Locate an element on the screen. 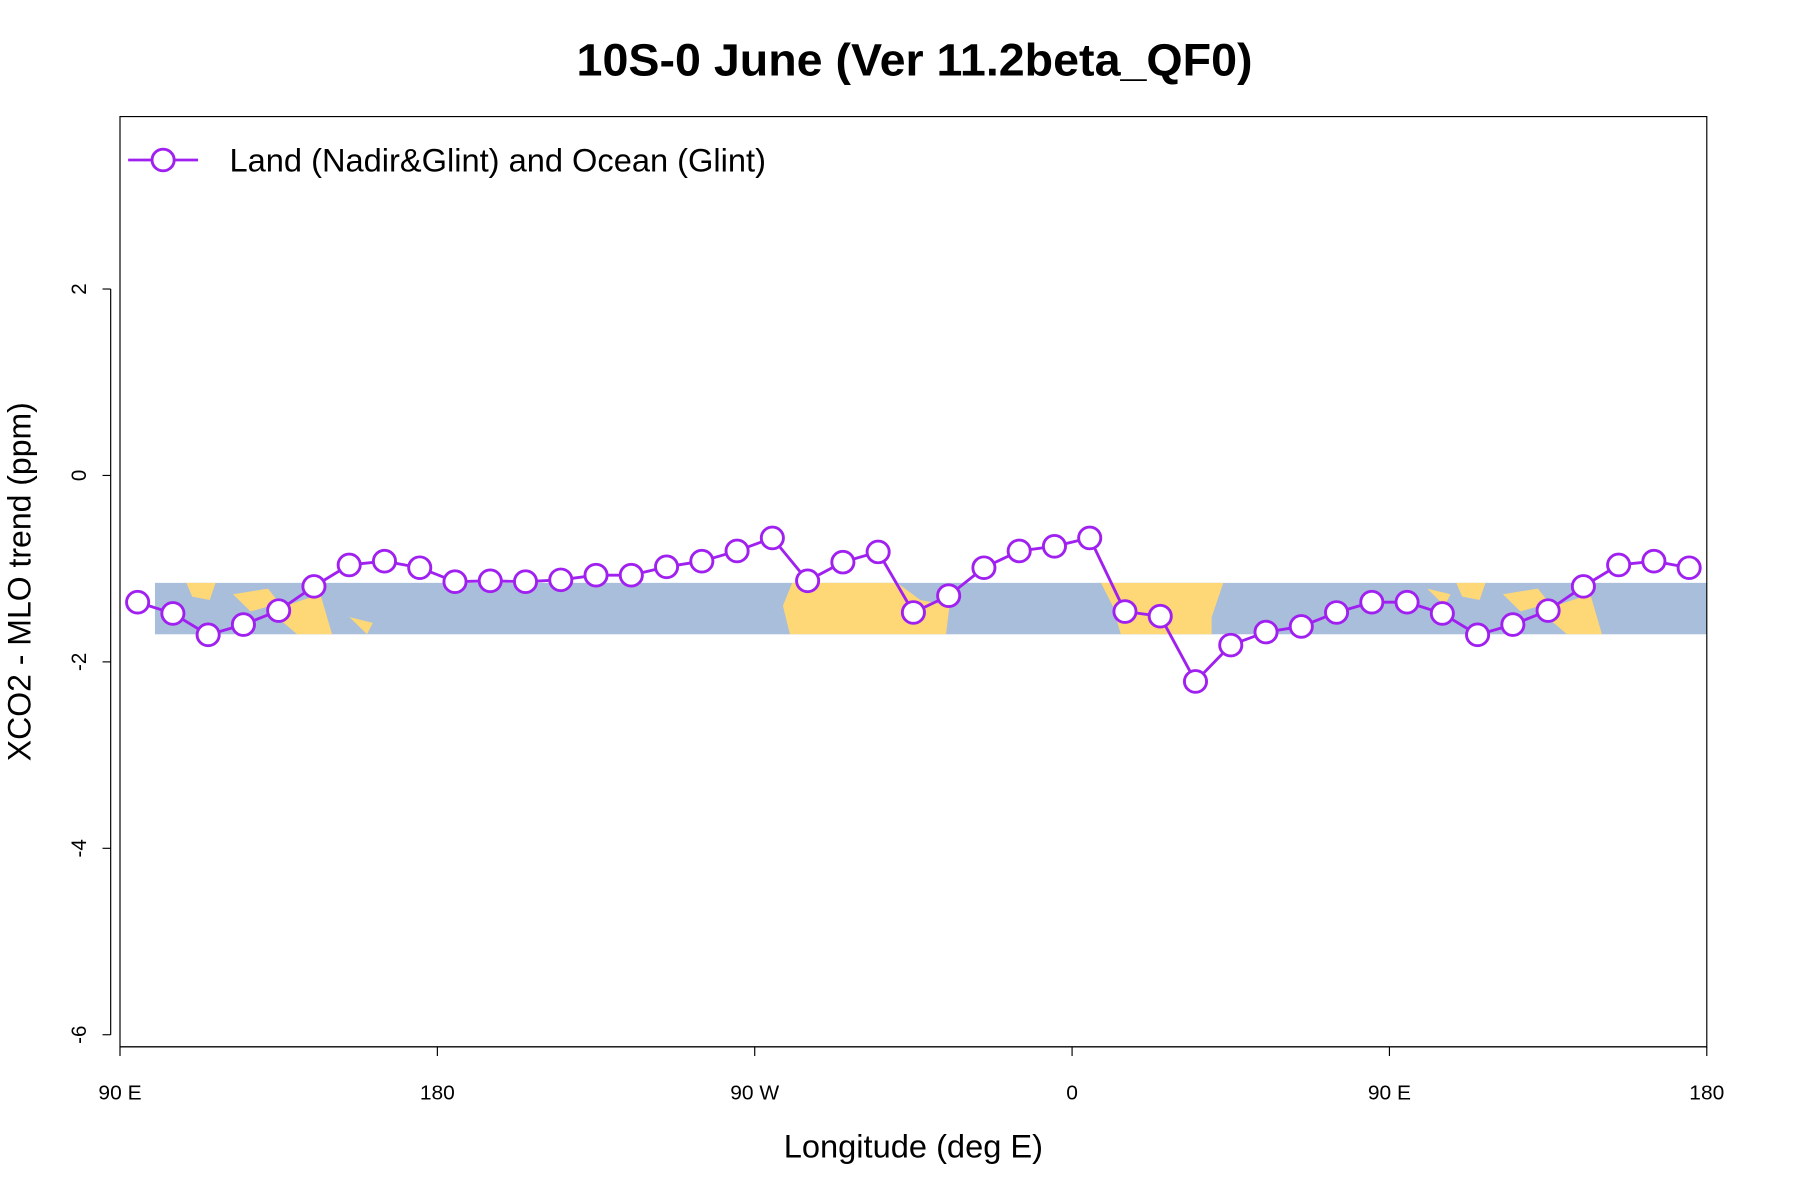  y-tick-label: -6 is located at coordinates (79, 1035).